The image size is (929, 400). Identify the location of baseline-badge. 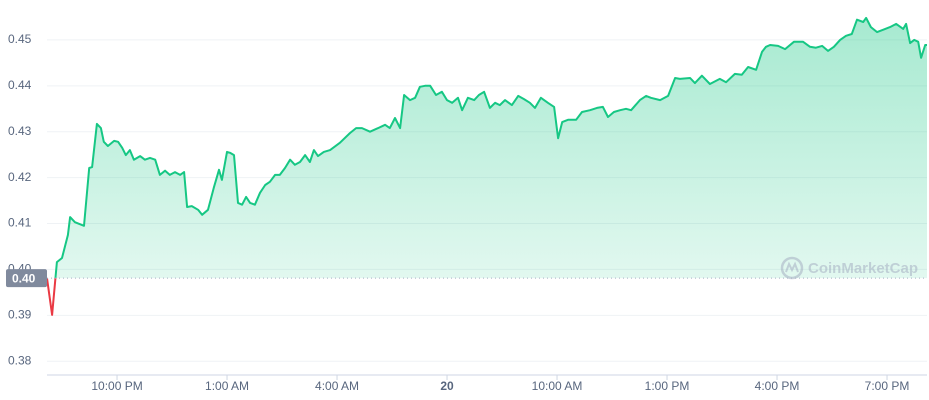
(26, 278).